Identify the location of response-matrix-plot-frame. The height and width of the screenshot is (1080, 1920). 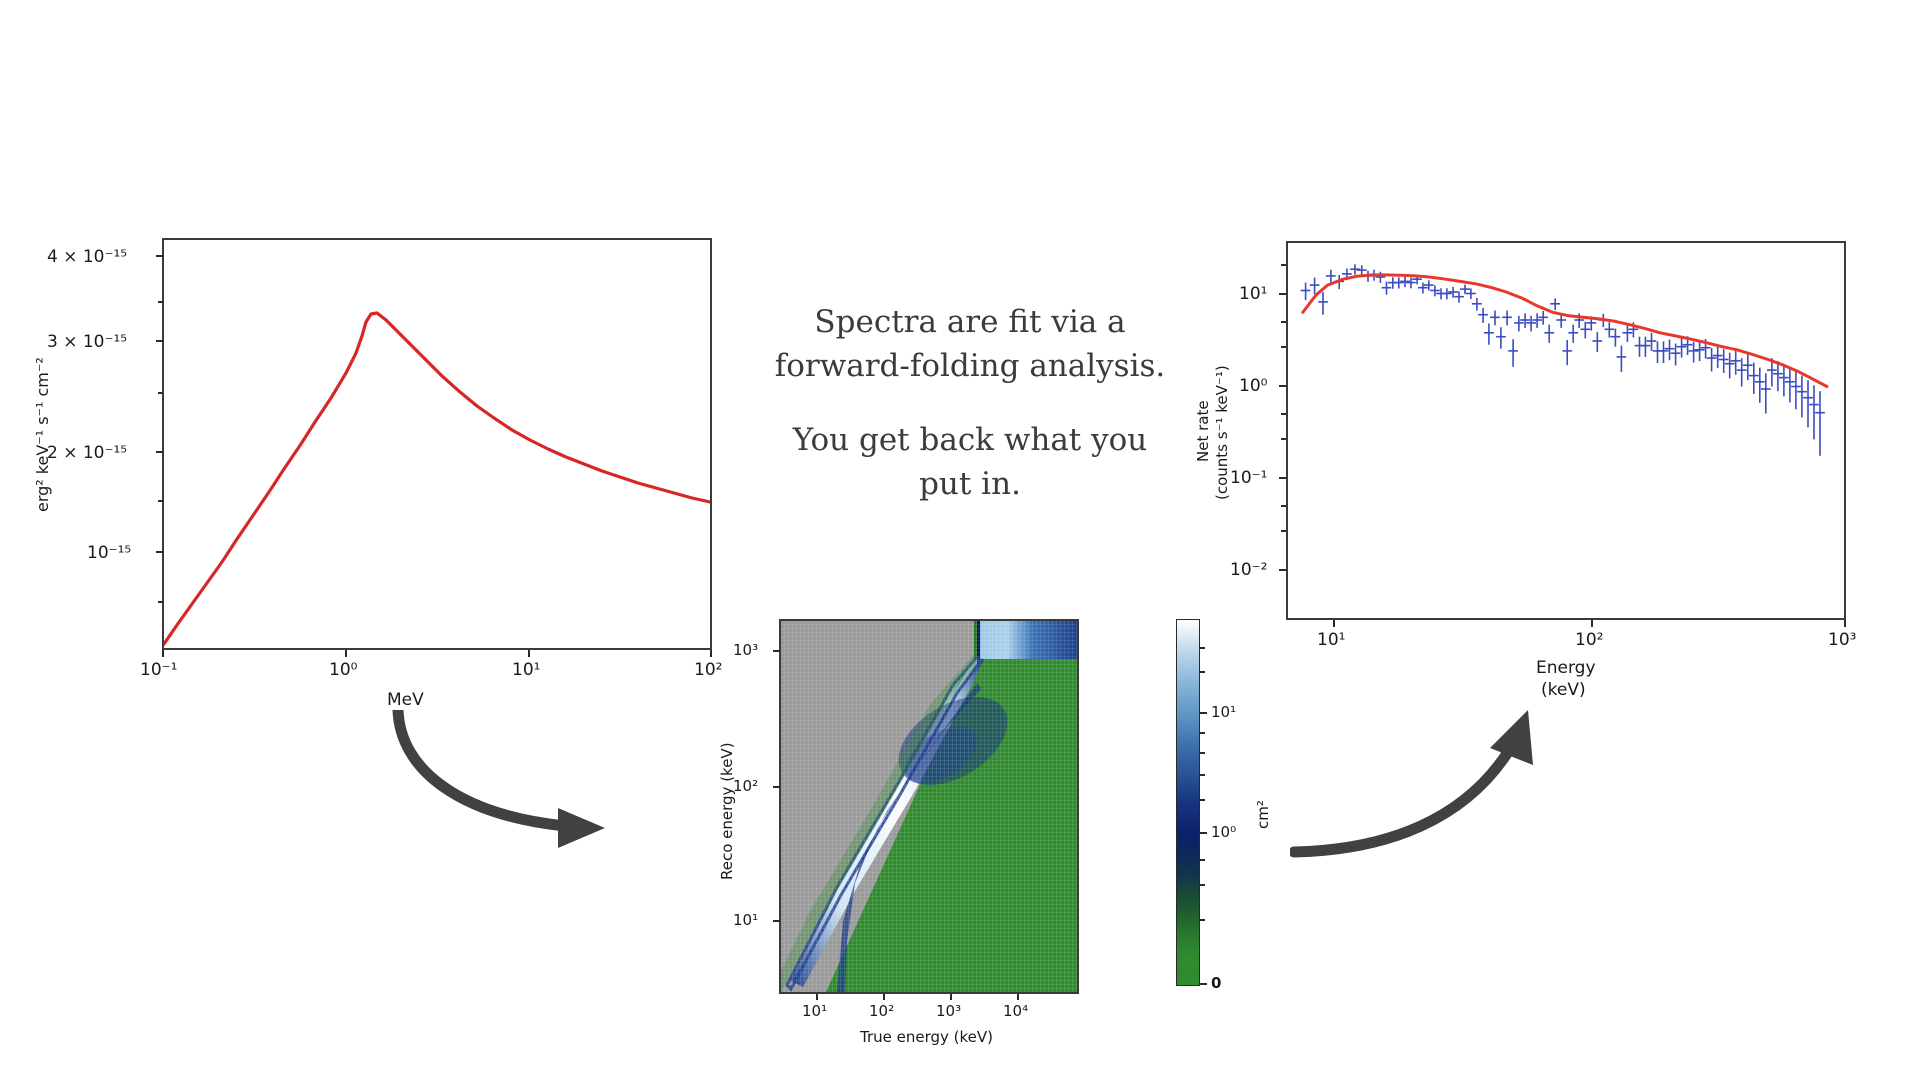
(929, 806).